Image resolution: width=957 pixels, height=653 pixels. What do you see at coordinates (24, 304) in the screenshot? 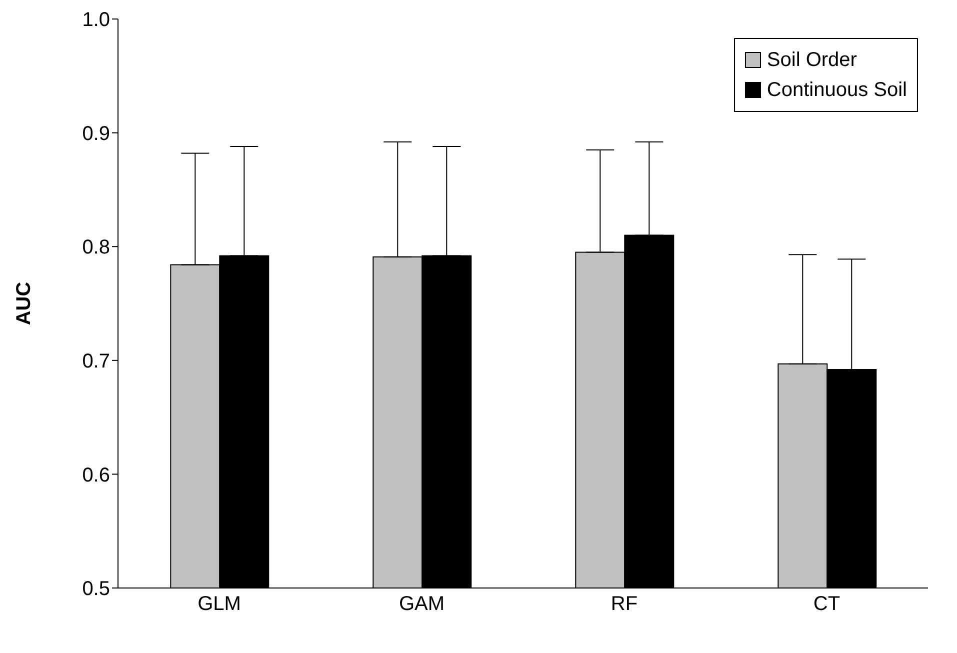
I see `y-axis-title: AUC` at bounding box center [24, 304].